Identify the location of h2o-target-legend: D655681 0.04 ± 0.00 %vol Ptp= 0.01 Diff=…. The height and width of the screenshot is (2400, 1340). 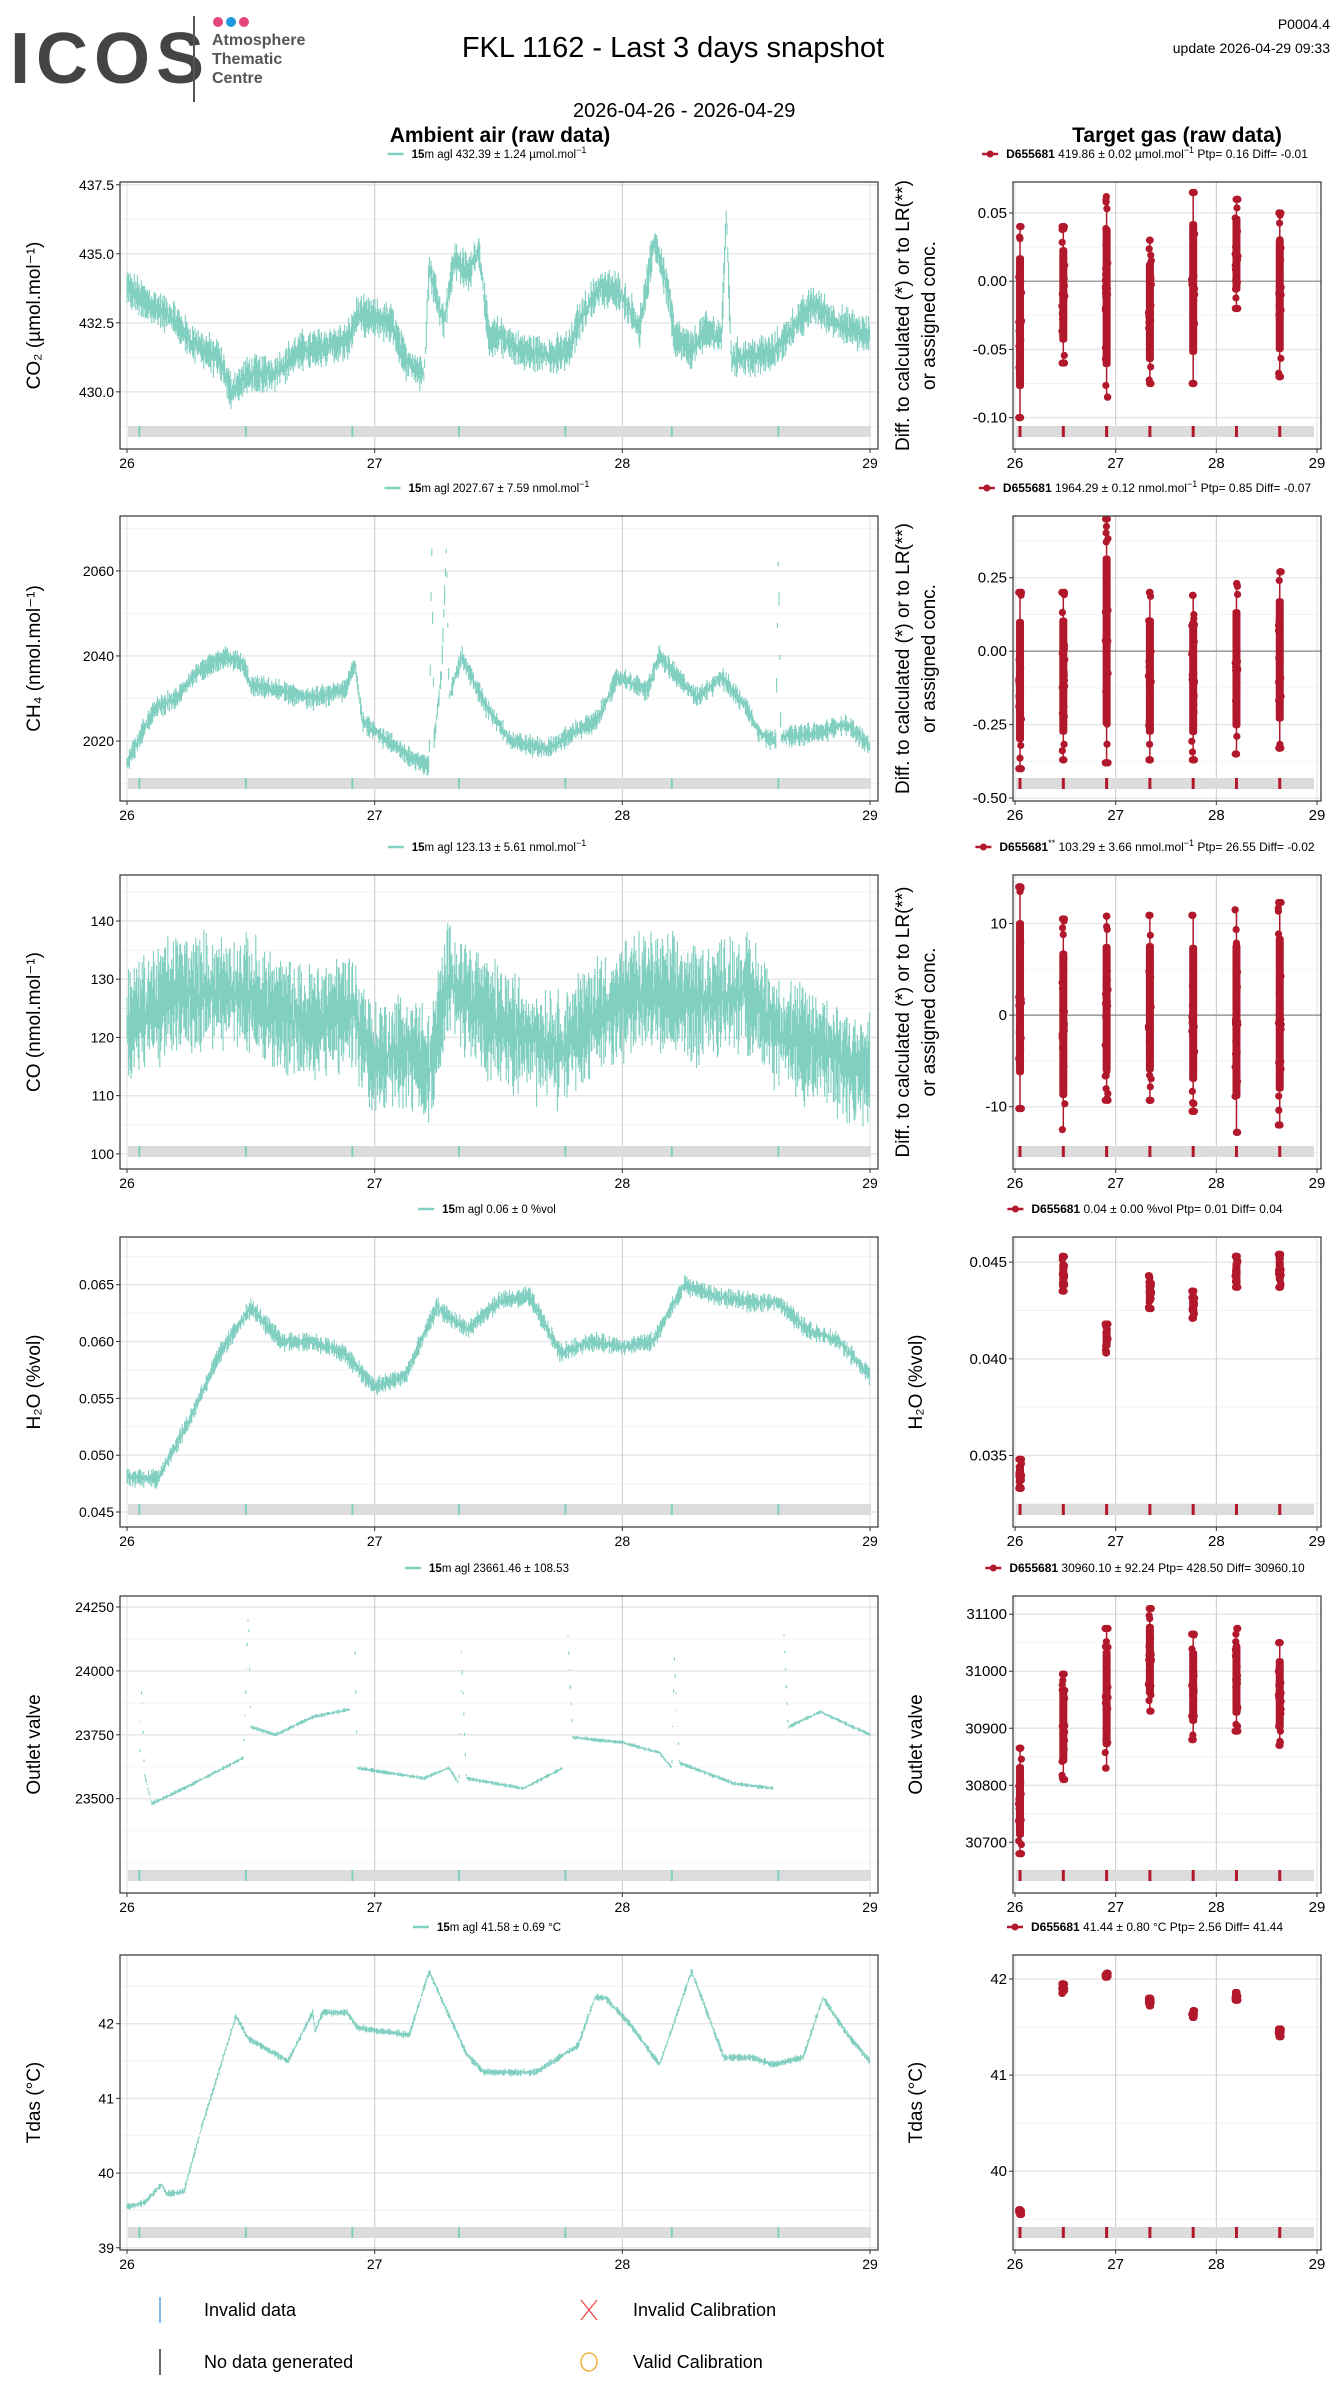
(1145, 1209).